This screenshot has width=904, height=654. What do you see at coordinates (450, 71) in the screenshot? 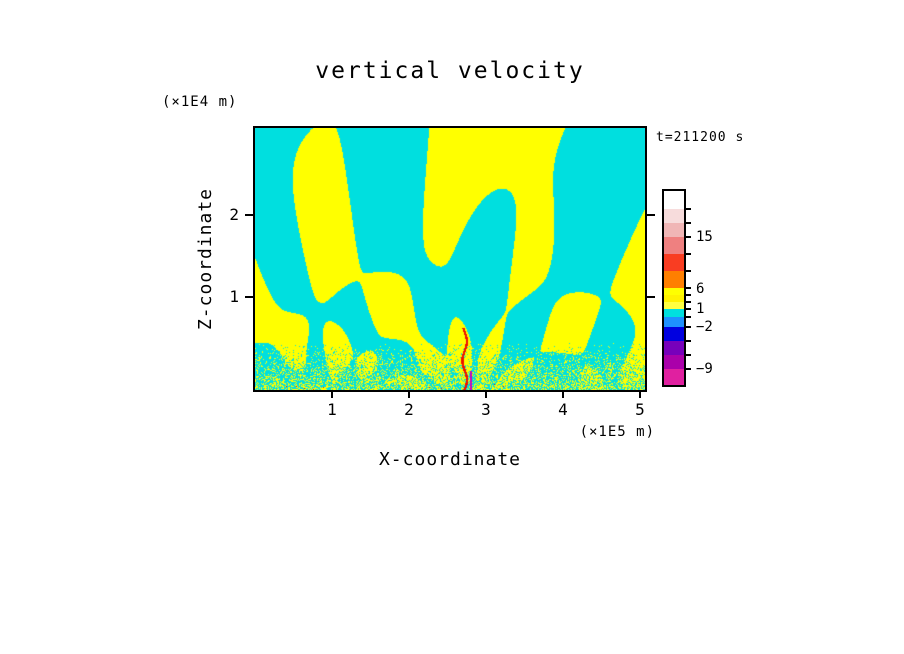
I see `chart-title: vertical velocity` at bounding box center [450, 71].